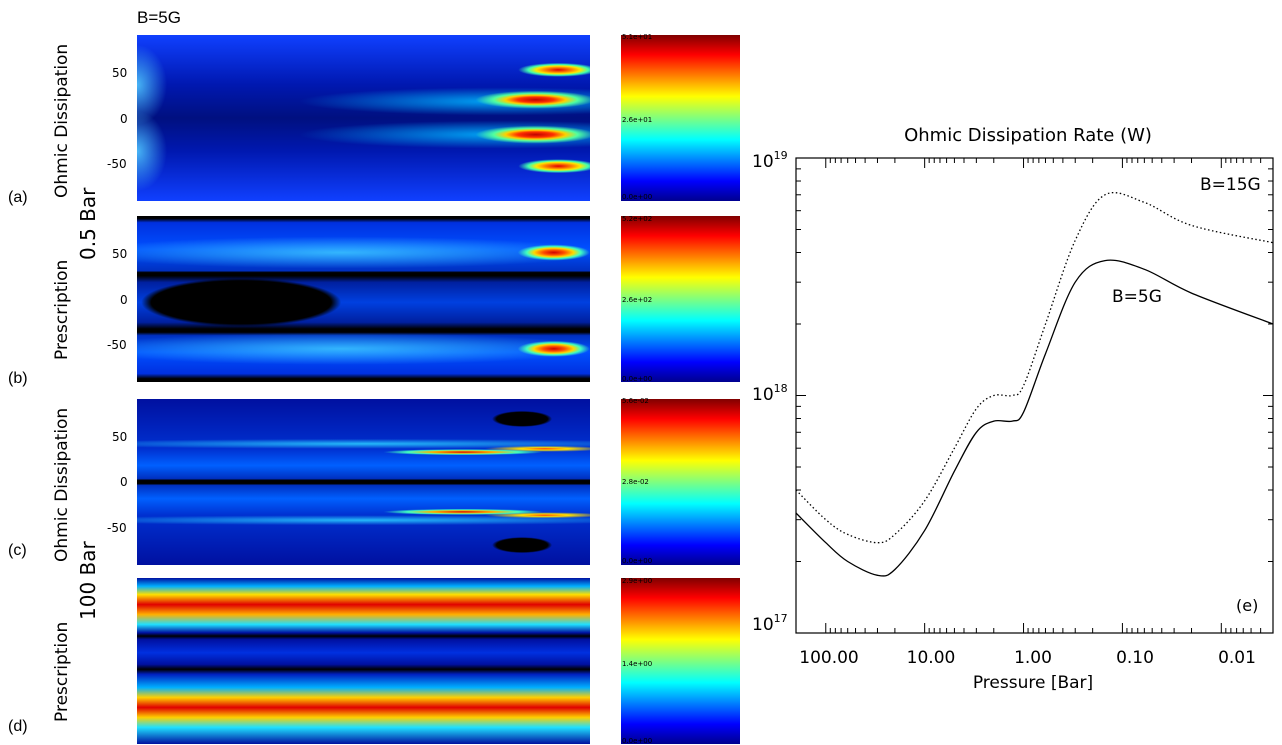 The width and height of the screenshot is (1282, 745). I want to click on xtick-label: 0.10, so click(1135, 658).